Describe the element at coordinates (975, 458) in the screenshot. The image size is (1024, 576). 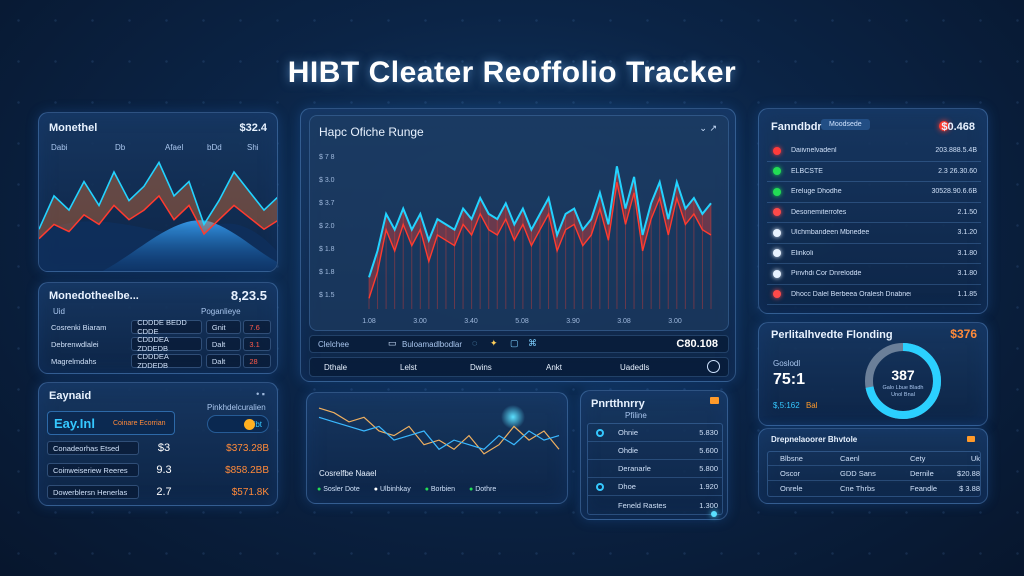
I see `col-header: Uk` at that location.